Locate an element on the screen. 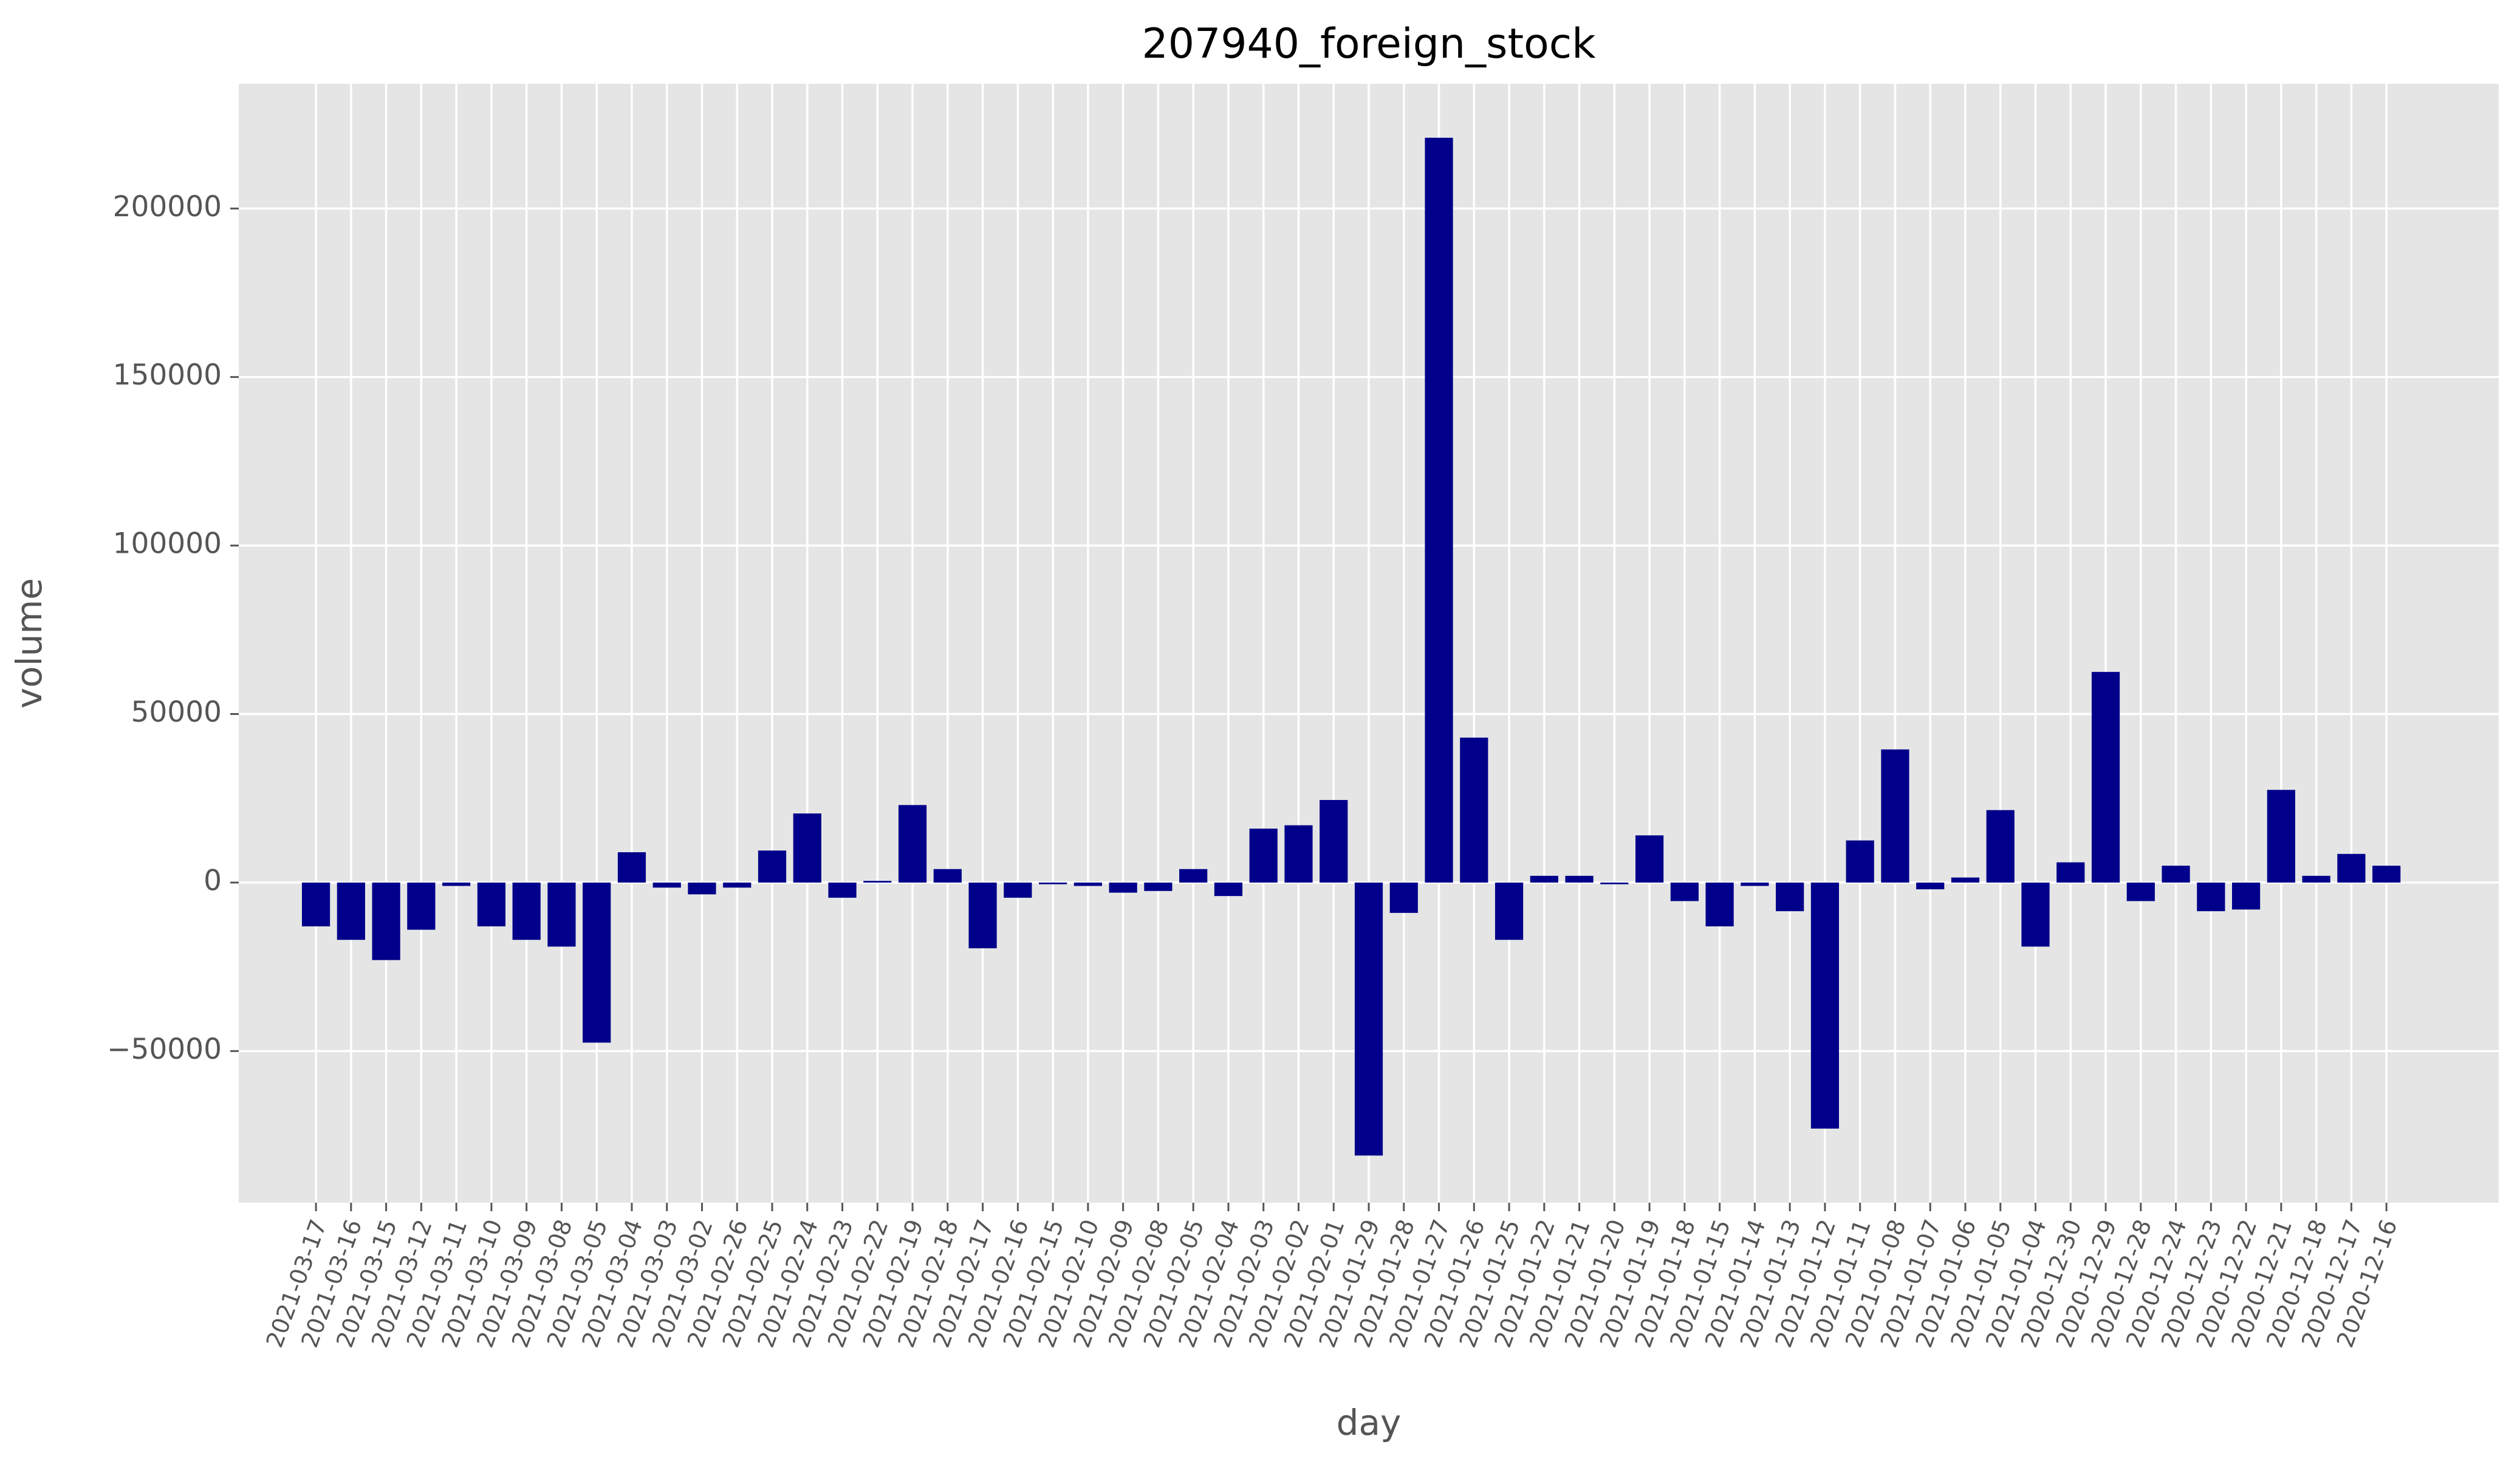 The height and width of the screenshot is (1470, 2520). y-tick-label: 50000 is located at coordinates (176, 712).